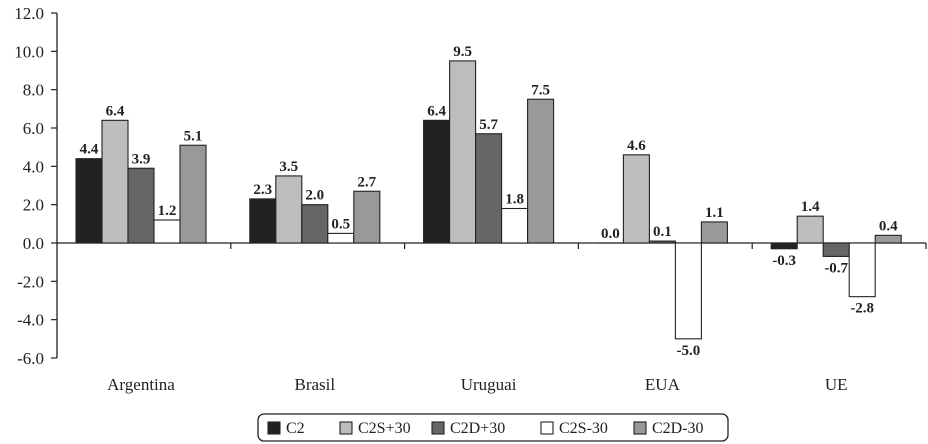  Describe the element at coordinates (583, 428) in the screenshot. I see `legend-label: C2S-30` at that location.